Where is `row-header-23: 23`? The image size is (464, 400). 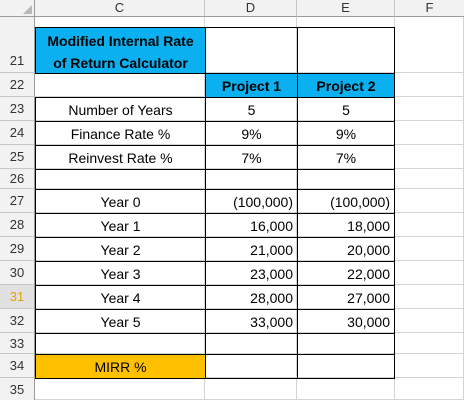
row-header-23: 23 is located at coordinates (17, 109).